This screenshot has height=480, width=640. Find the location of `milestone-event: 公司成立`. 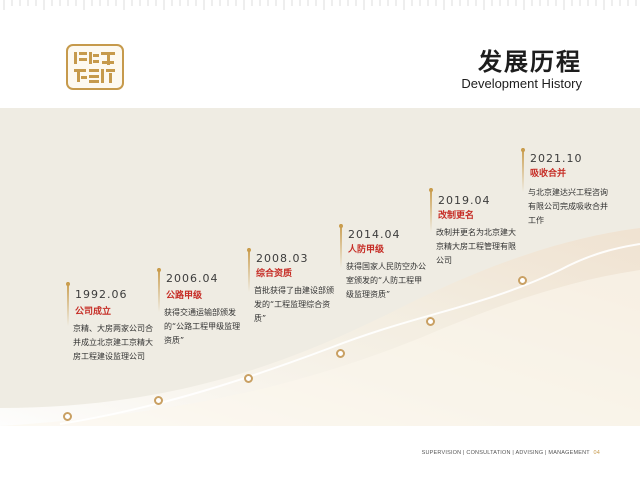

milestone-event: 公司成立 is located at coordinates (93, 312).